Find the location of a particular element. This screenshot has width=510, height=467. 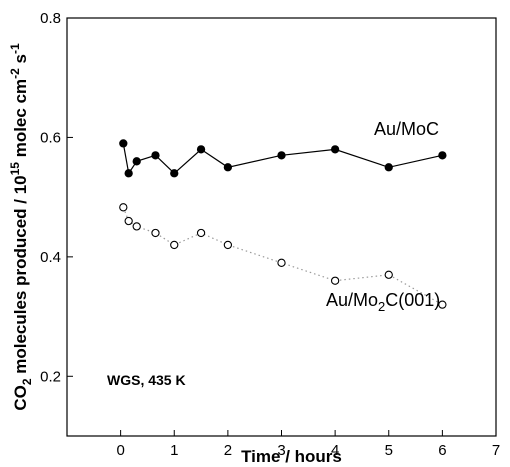

x-tick-label: 2 is located at coordinates (228, 450).